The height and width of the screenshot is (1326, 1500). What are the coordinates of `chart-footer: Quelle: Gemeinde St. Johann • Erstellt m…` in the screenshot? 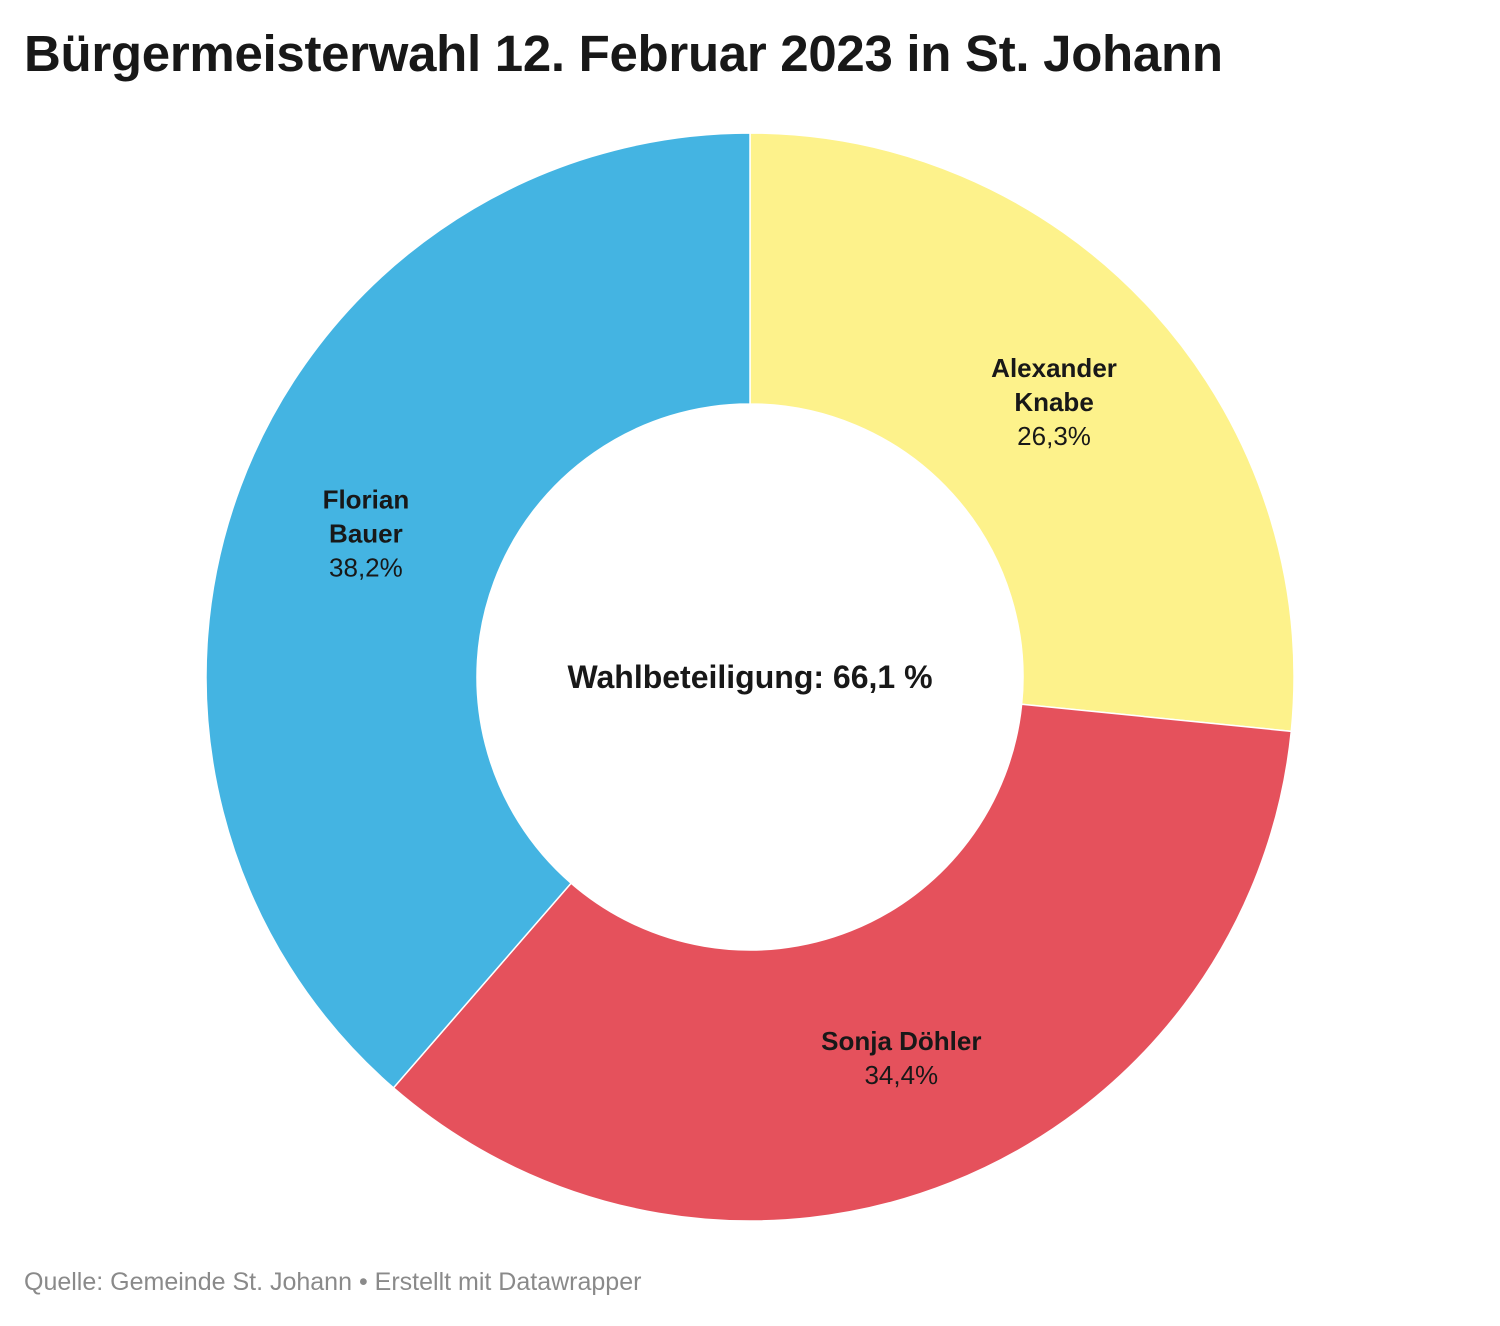 It's located at (332, 1282).